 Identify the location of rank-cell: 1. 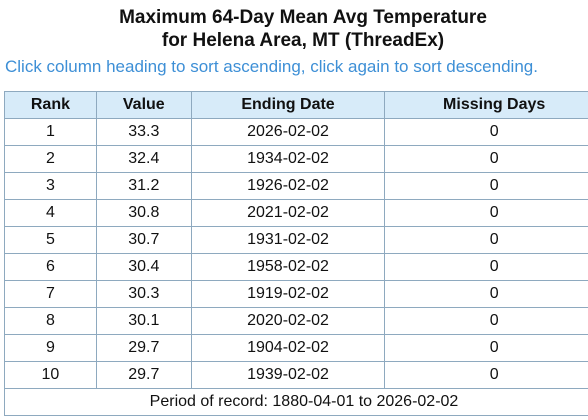
(50, 132).